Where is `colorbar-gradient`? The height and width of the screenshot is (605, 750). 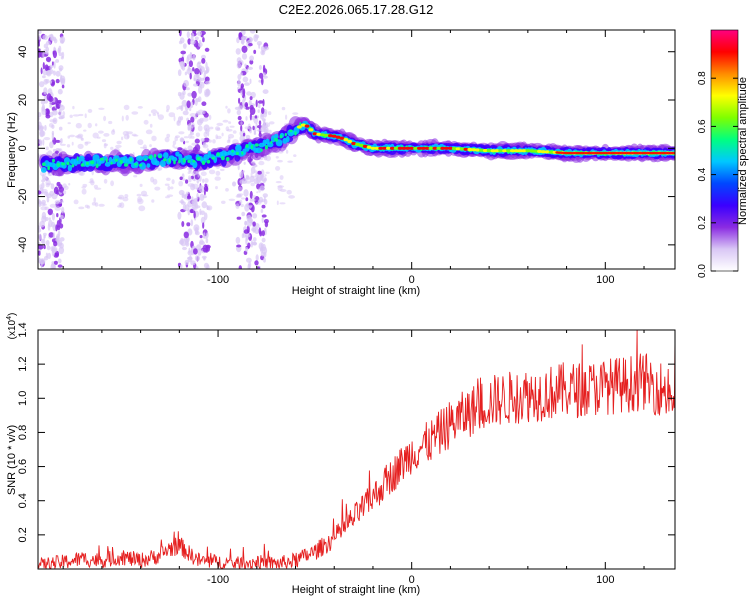 colorbar-gradient is located at coordinates (724, 150).